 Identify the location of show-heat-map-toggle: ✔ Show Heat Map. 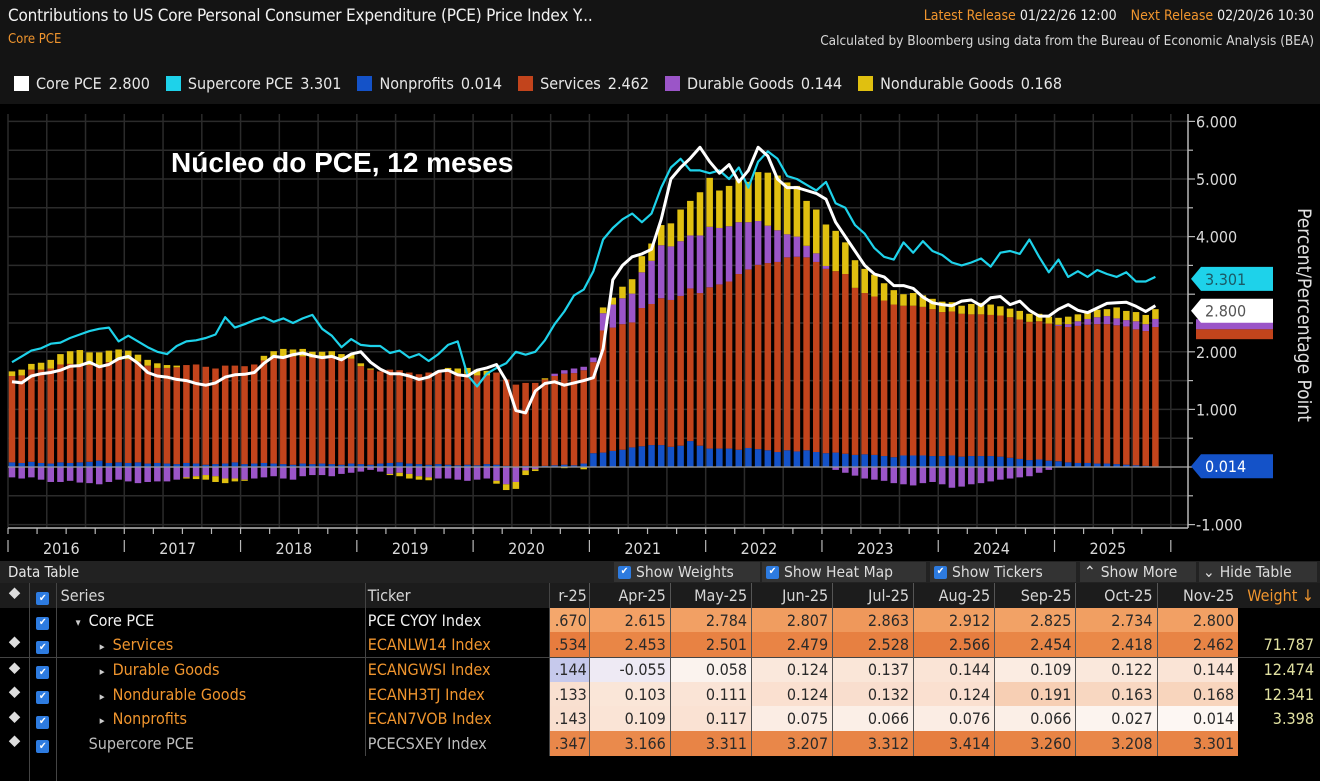
(844, 572).